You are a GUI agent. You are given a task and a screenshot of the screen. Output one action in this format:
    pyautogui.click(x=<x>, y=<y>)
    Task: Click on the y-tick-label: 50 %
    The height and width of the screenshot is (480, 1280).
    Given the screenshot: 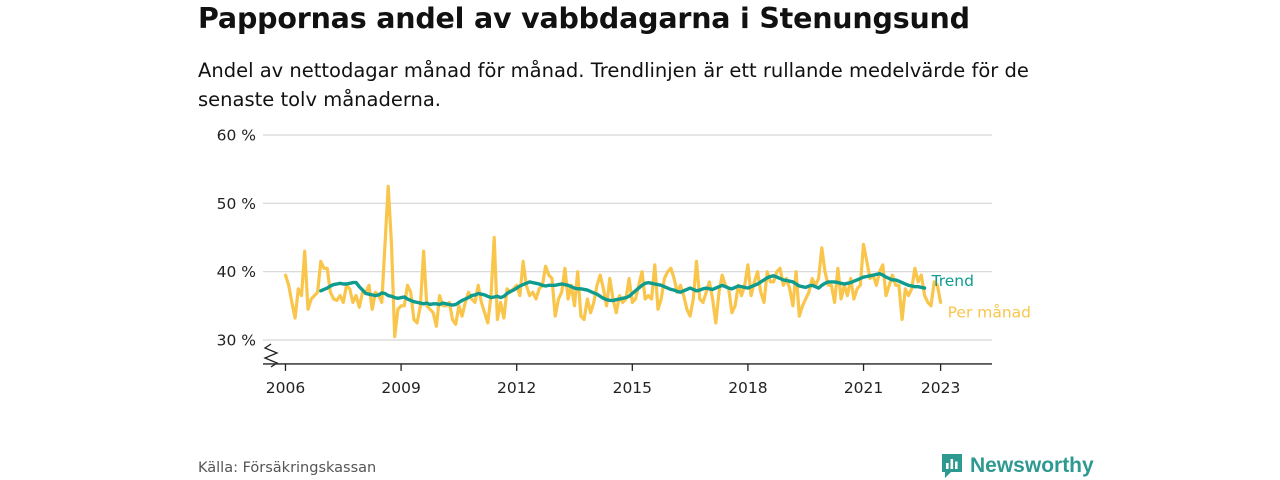 What is the action you would take?
    pyautogui.click(x=236, y=204)
    